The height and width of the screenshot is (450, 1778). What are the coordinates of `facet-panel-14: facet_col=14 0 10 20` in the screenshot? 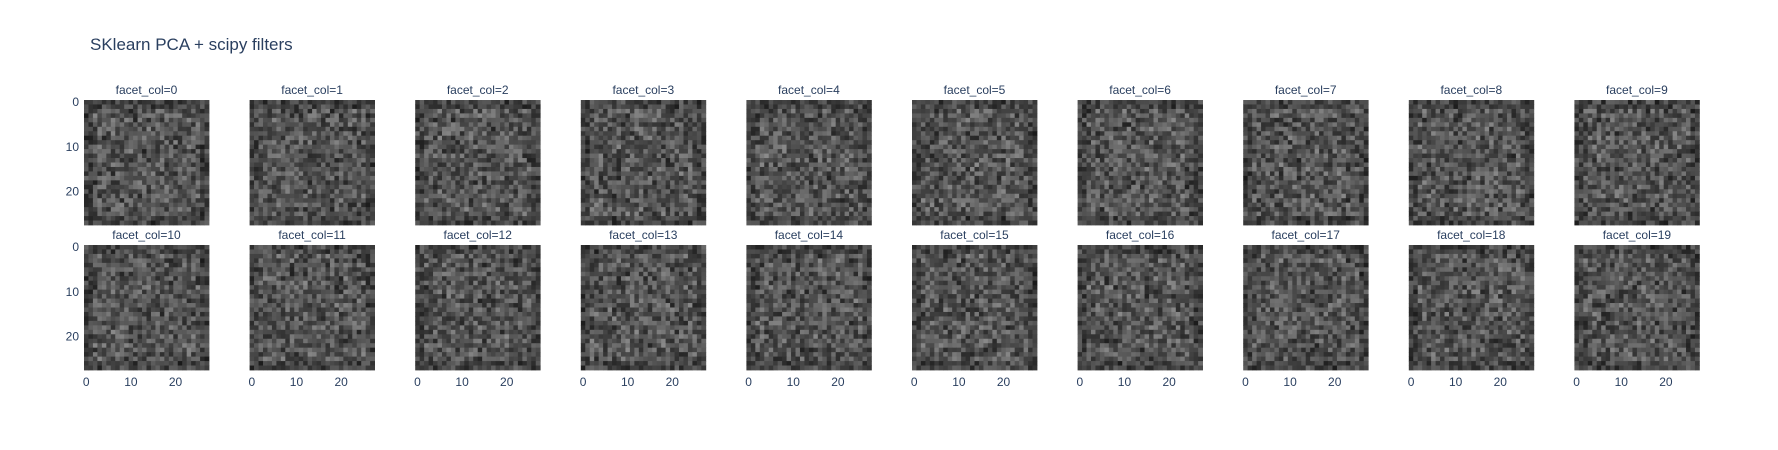 It's located at (808, 308).